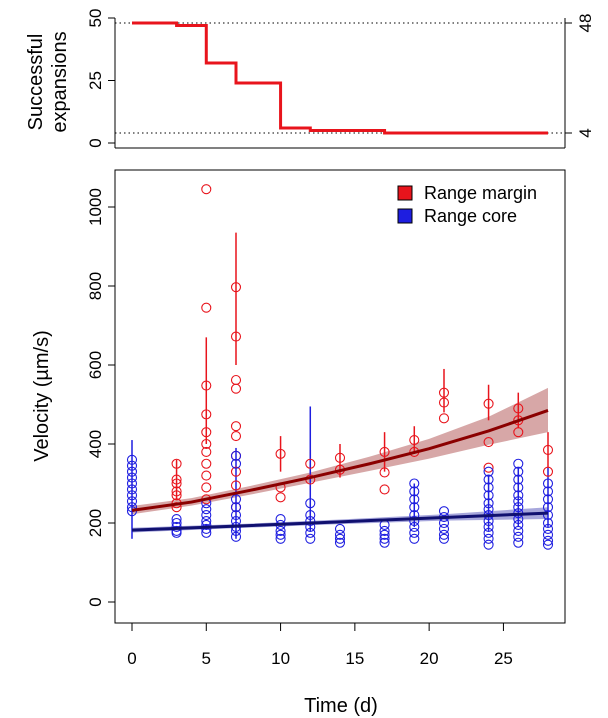 The height and width of the screenshot is (718, 608). I want to click on top-right-y-ticks: 4 48, so click(580, 76).